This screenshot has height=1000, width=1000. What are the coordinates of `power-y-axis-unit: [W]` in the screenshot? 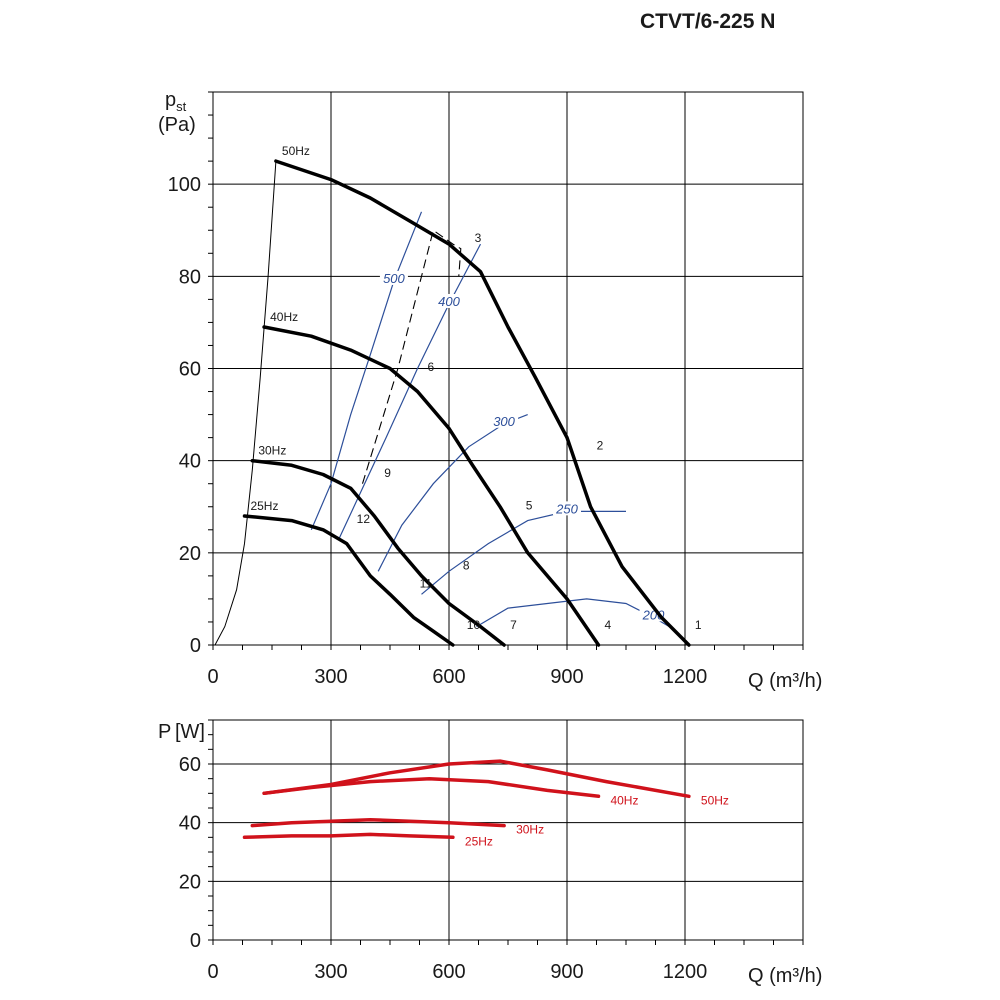 It's located at (190, 732).